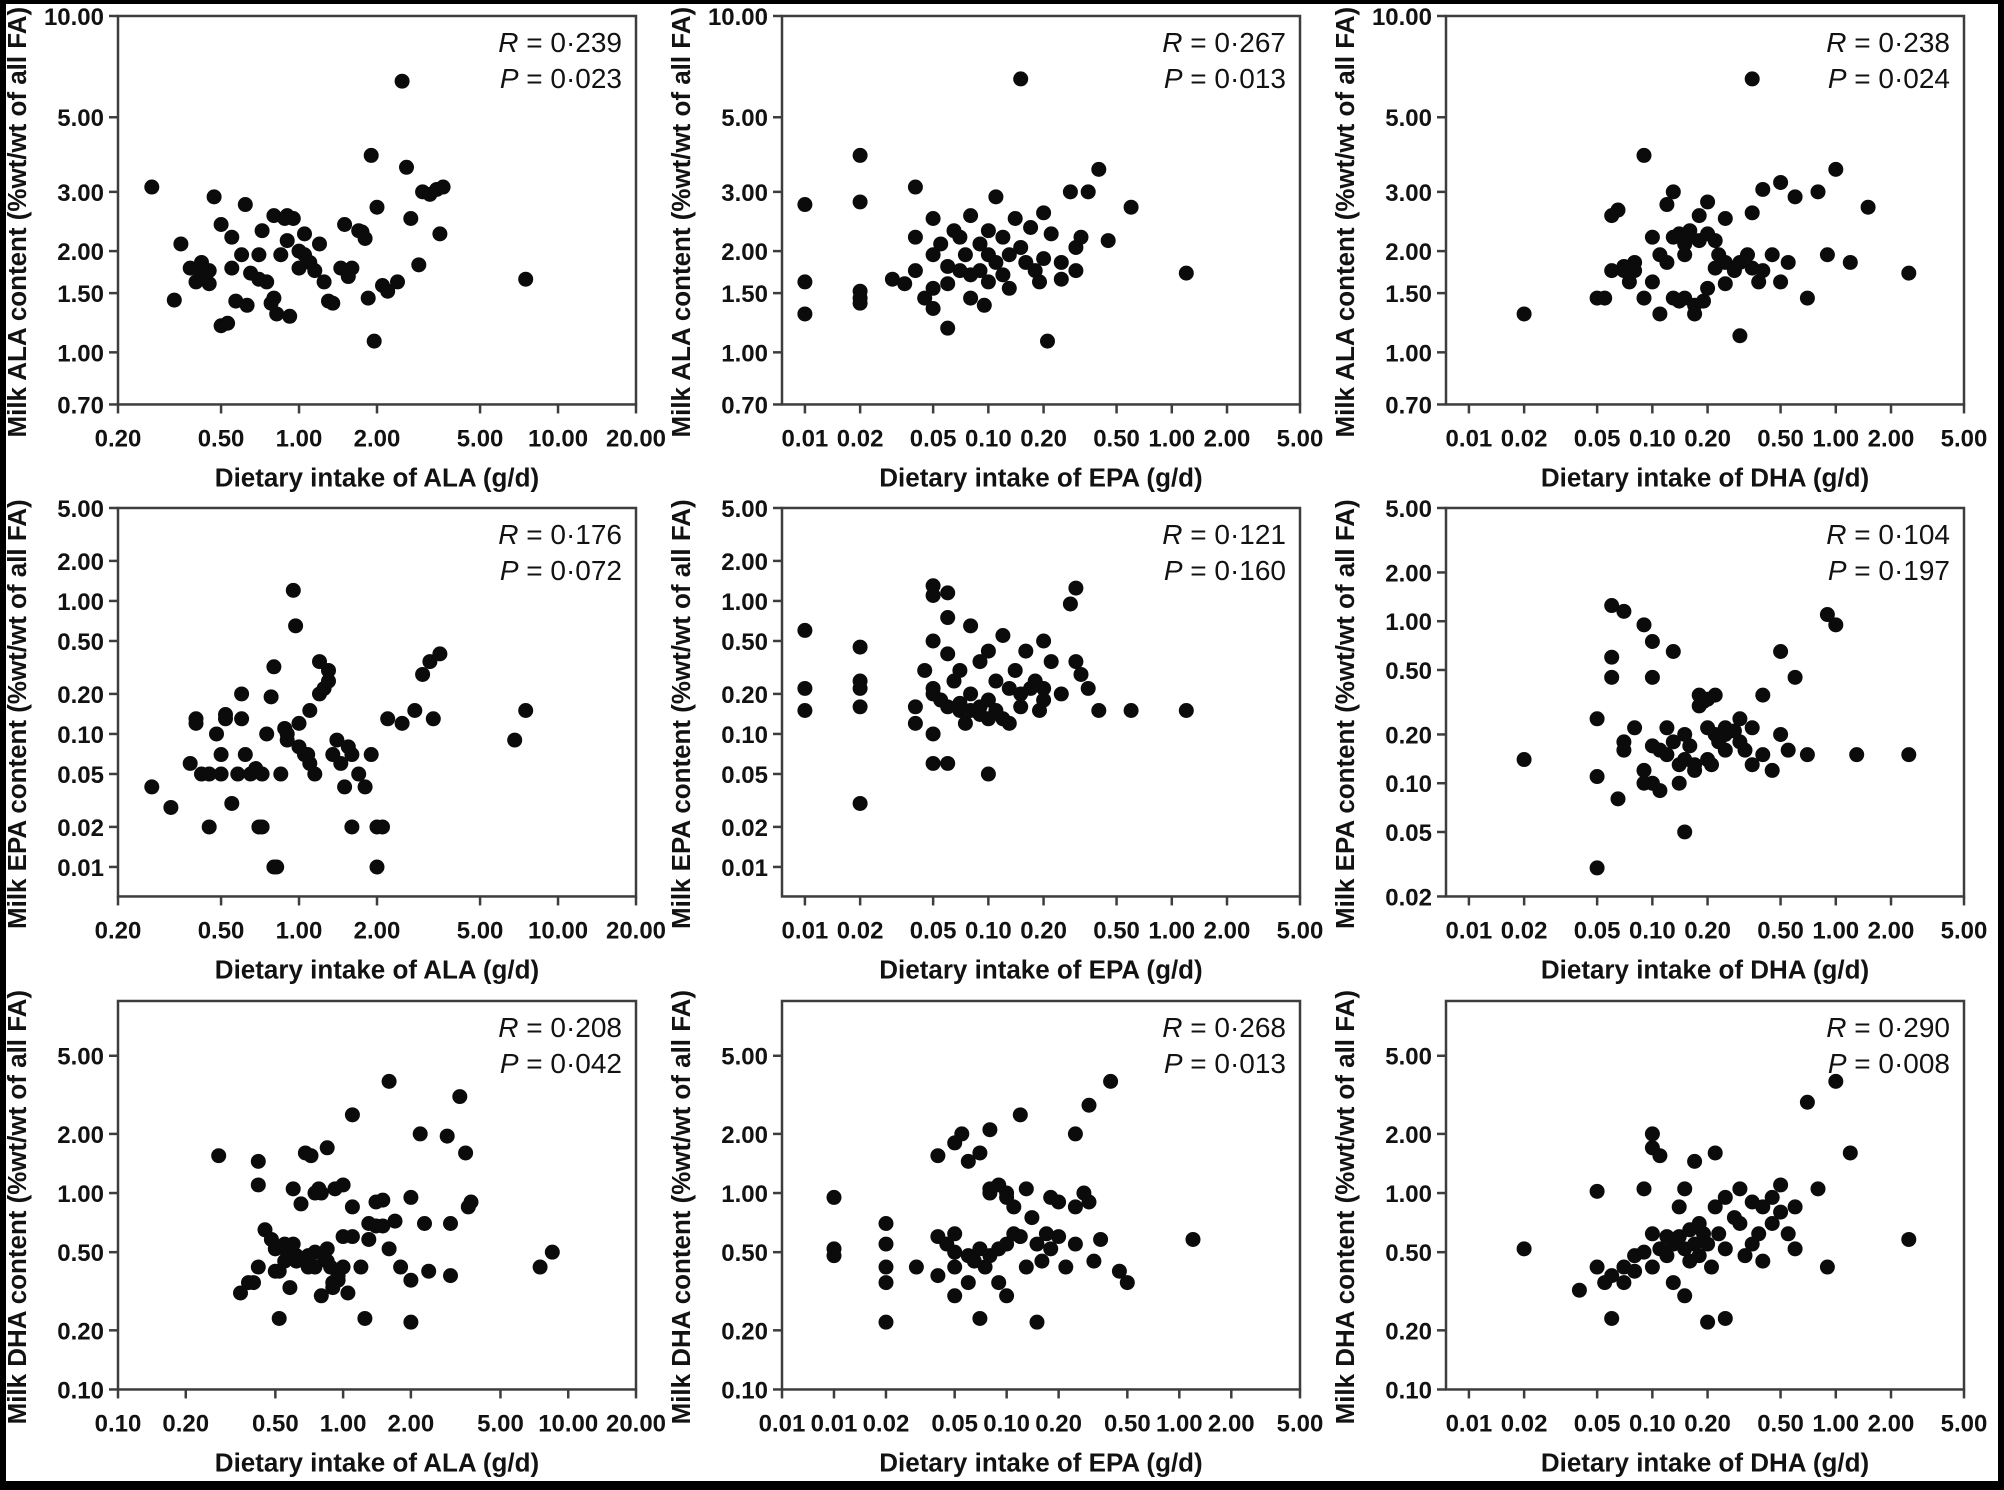  What do you see at coordinates (1224, 1045) in the screenshot?
I see `correlation-annotation: R = 0·268 P = 0·013` at bounding box center [1224, 1045].